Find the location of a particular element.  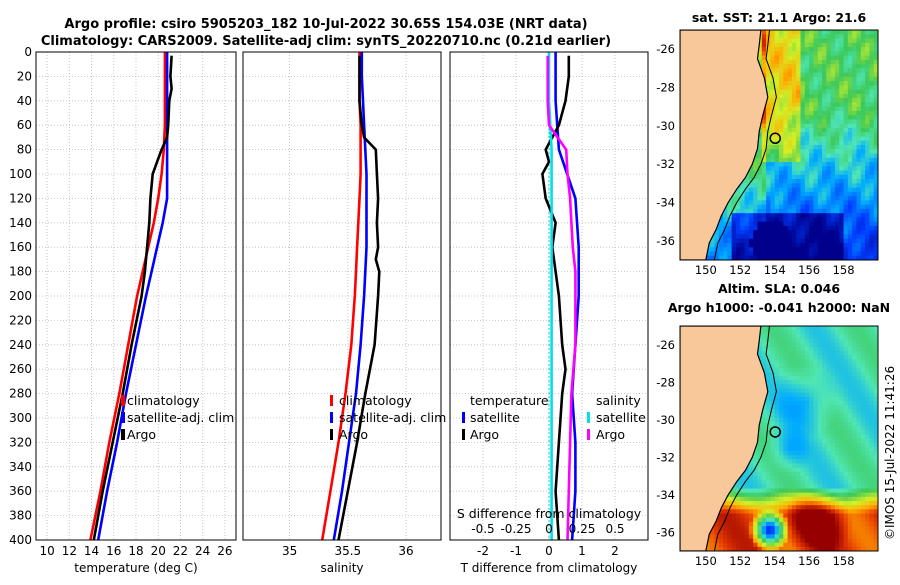

x-tick-label: 35 is located at coordinates (289, 551).